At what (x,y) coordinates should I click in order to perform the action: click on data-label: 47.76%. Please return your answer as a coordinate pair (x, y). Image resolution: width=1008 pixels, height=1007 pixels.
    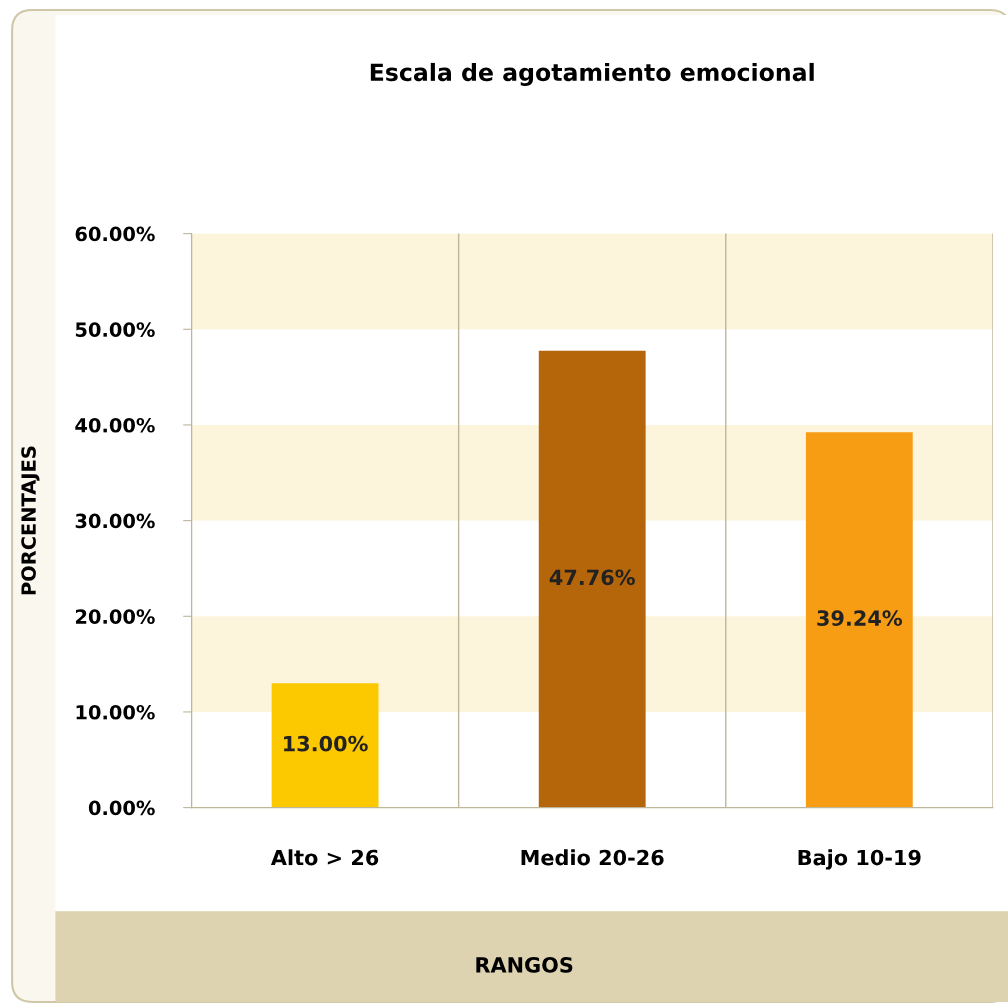
    Looking at the image, I should click on (592, 577).